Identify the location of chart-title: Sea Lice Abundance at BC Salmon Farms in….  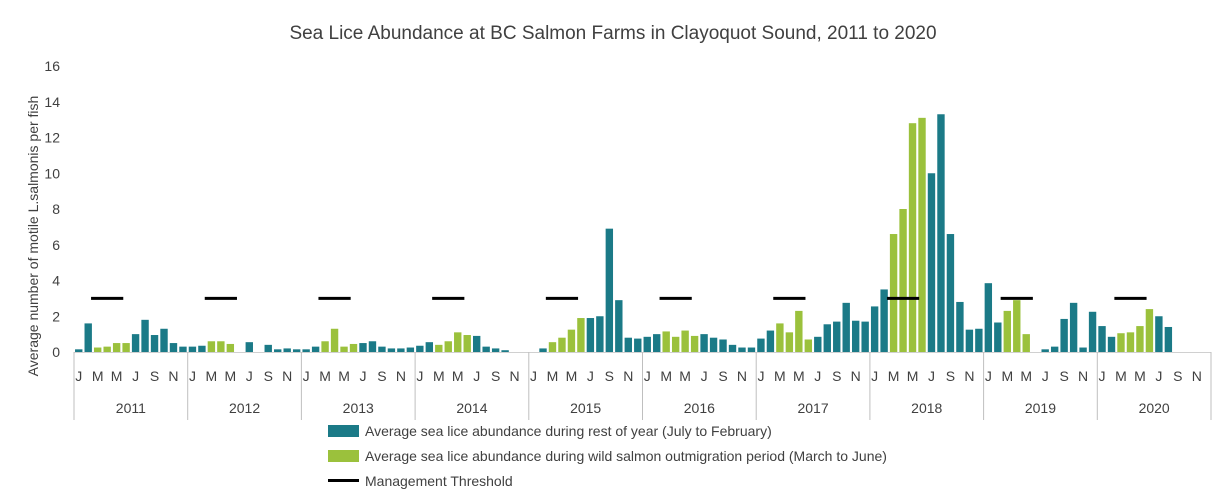
(612, 33).